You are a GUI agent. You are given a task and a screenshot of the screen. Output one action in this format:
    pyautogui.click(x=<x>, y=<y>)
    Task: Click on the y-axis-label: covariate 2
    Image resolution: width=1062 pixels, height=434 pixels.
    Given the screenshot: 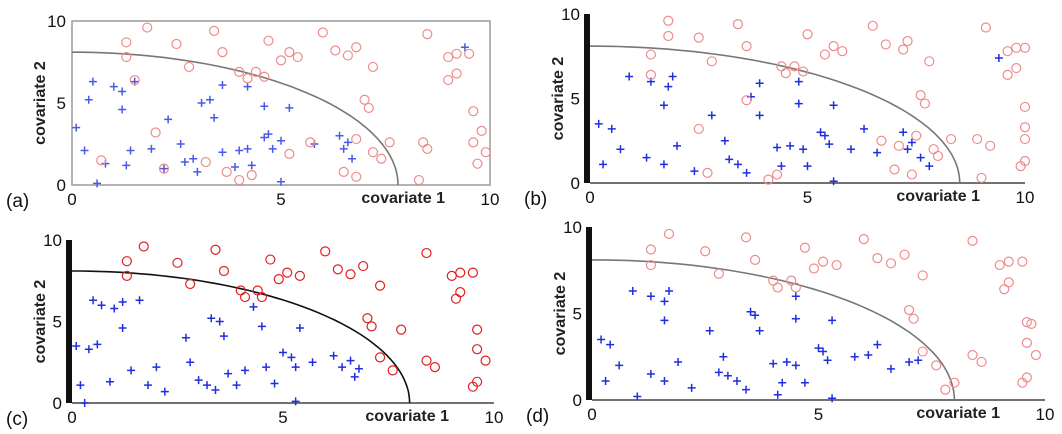 What is the action you would take?
    pyautogui.click(x=558, y=99)
    